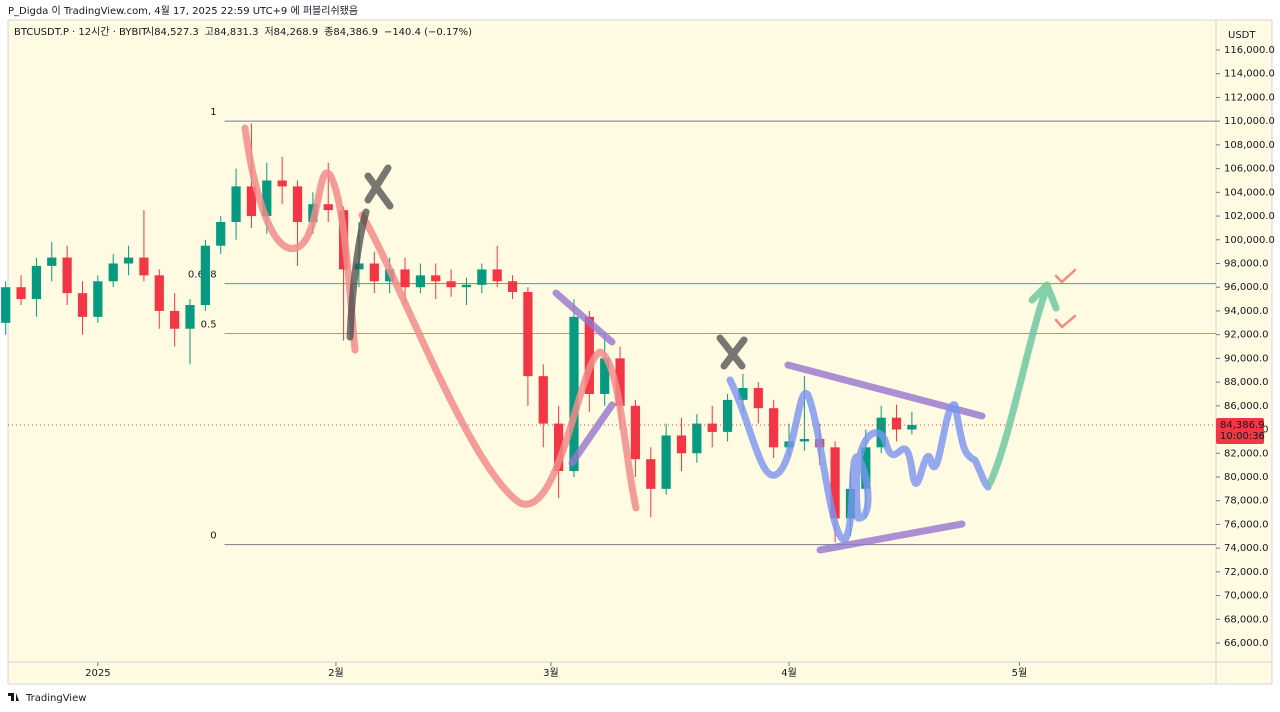 The height and width of the screenshot is (712, 1280). I want to click on y-tick-label: 80,000.0, so click(1246, 477).